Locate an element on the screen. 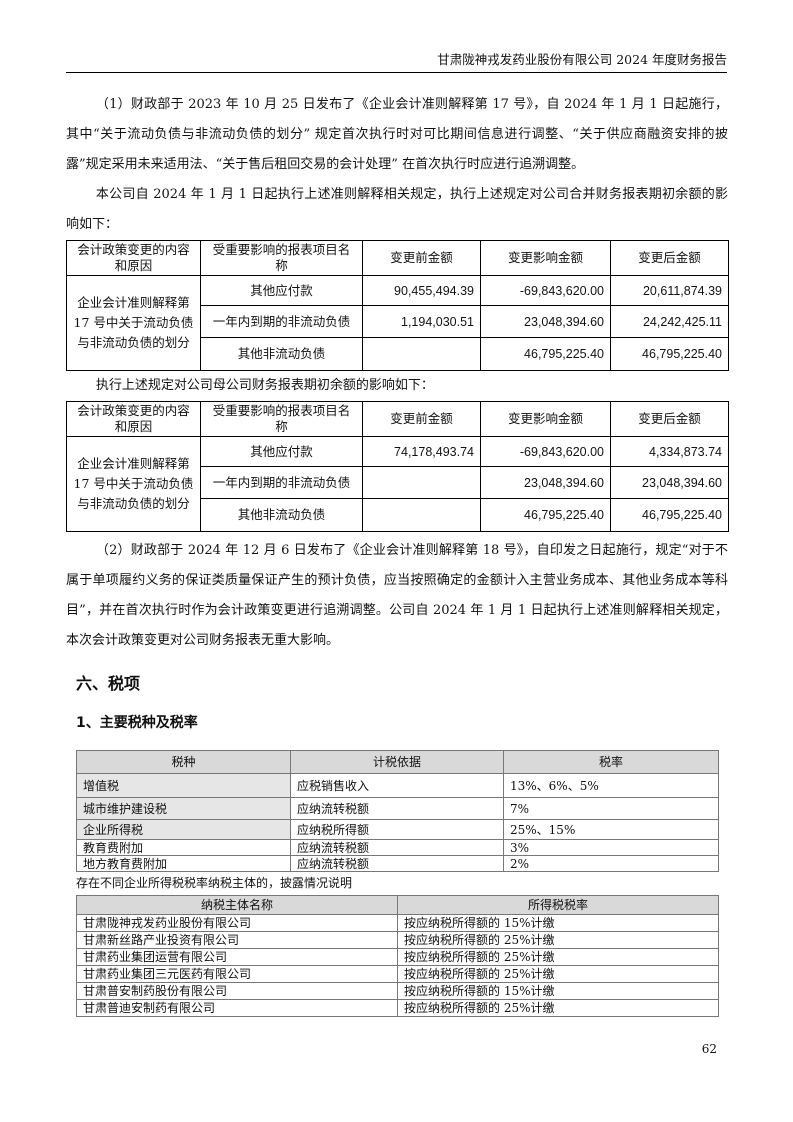 Image resolution: width=793 pixels, height=1122 pixels. table-row: 企业所得税 应纳税所得额 25%、15% is located at coordinates (397, 829).